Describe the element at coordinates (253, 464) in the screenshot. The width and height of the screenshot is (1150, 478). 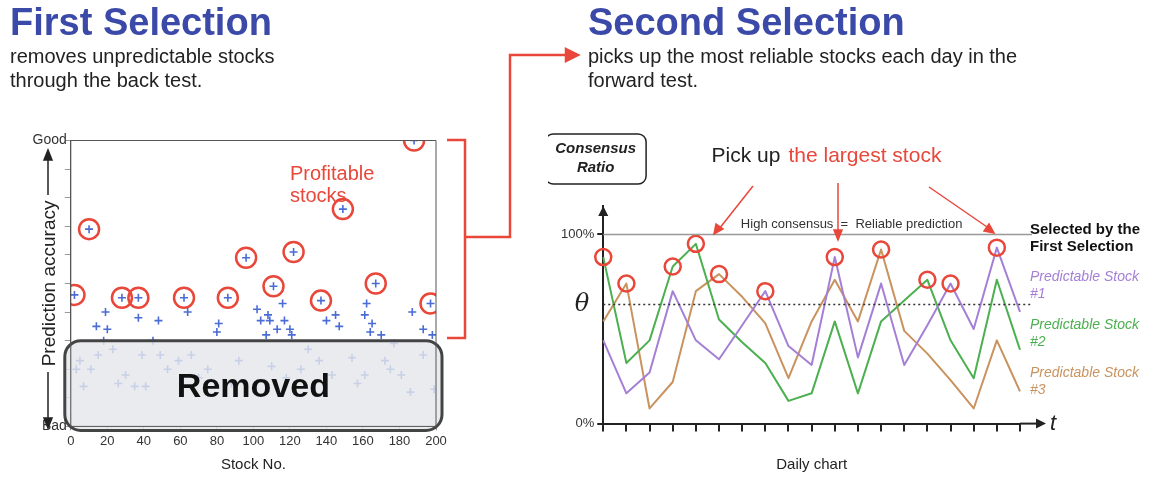
I see `x-axis-title: Stock No.` at that location.